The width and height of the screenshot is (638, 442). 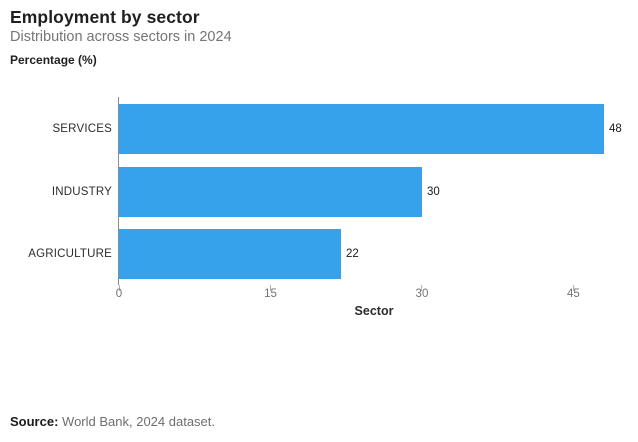 What do you see at coordinates (82, 129) in the screenshot?
I see `category-label: SERVICES` at bounding box center [82, 129].